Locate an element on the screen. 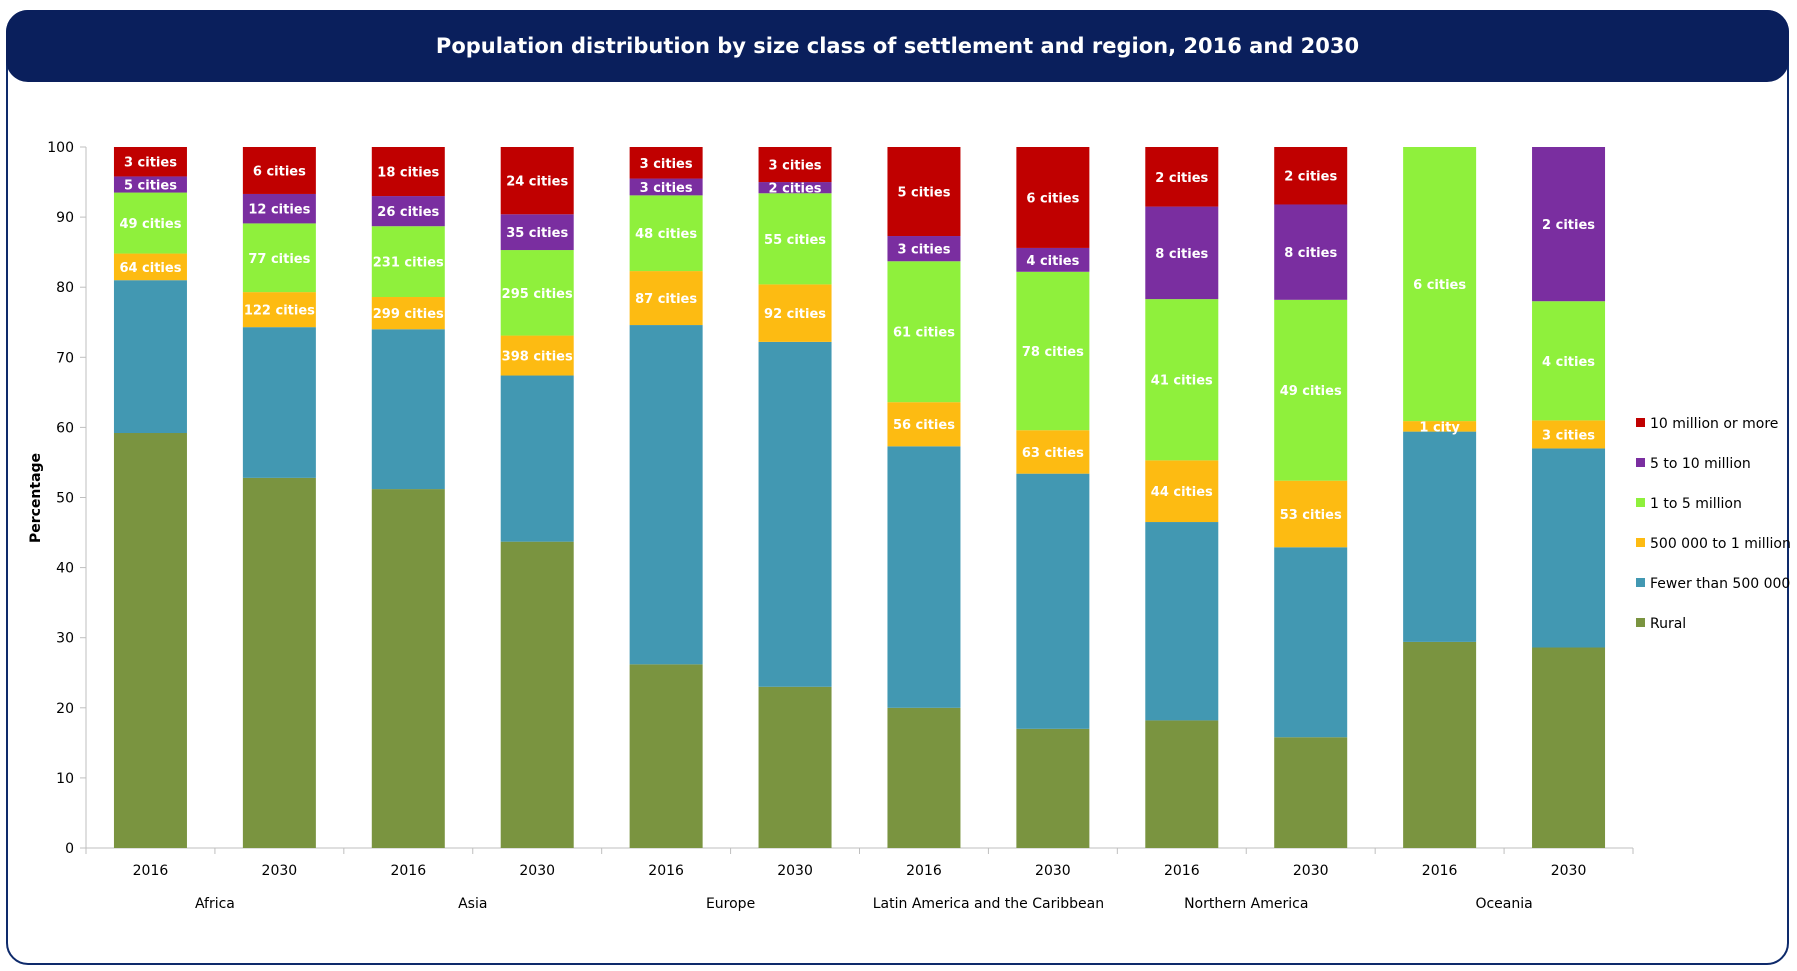 This screenshot has width=1797, height=971. data-label: 49 cities is located at coordinates (1311, 391).